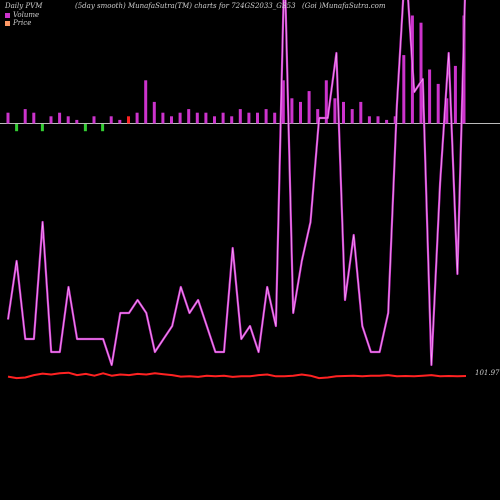  I want to click on legend-price-swatch, so click(7, 23).